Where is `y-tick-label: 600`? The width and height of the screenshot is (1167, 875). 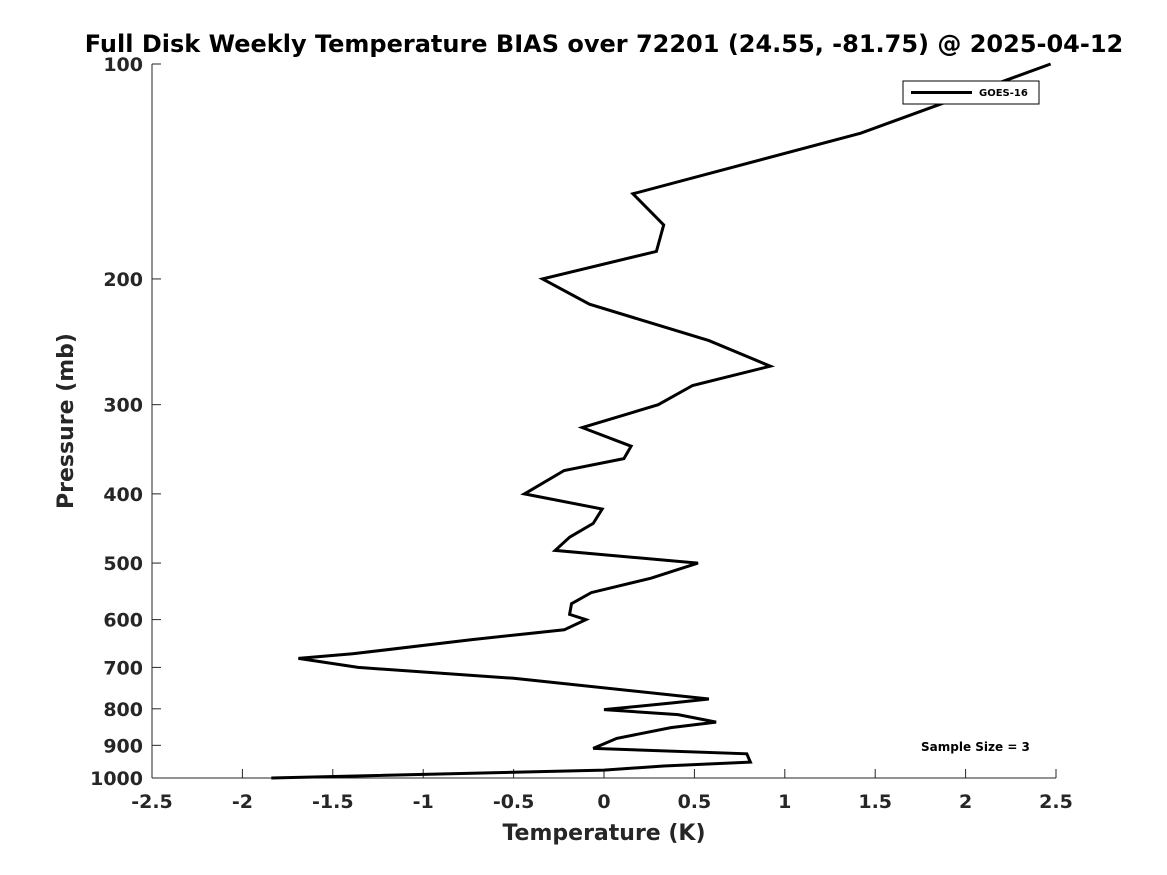
y-tick-label: 600 is located at coordinates (123, 621).